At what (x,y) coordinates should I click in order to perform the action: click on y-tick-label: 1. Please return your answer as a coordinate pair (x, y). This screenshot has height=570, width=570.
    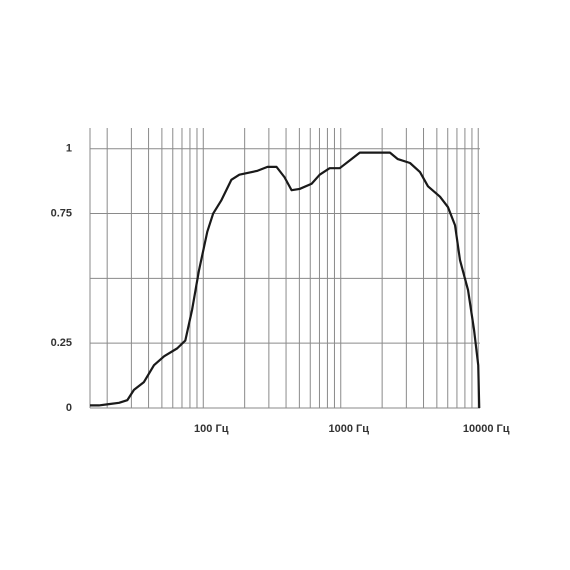
    Looking at the image, I should click on (69, 149).